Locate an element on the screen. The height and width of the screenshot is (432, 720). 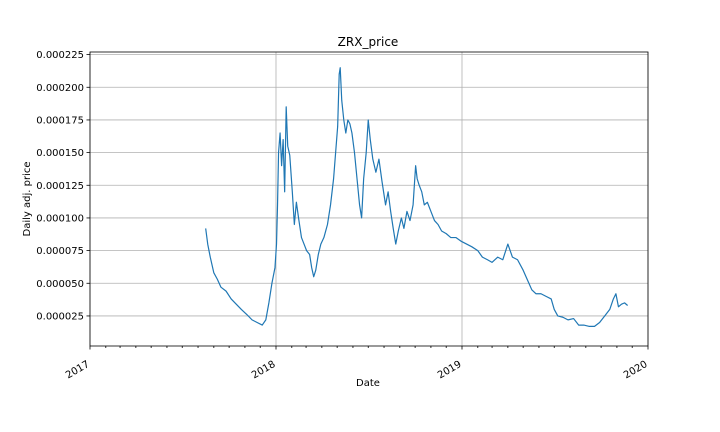
x-tick-label: 2019 is located at coordinates (450, 370).